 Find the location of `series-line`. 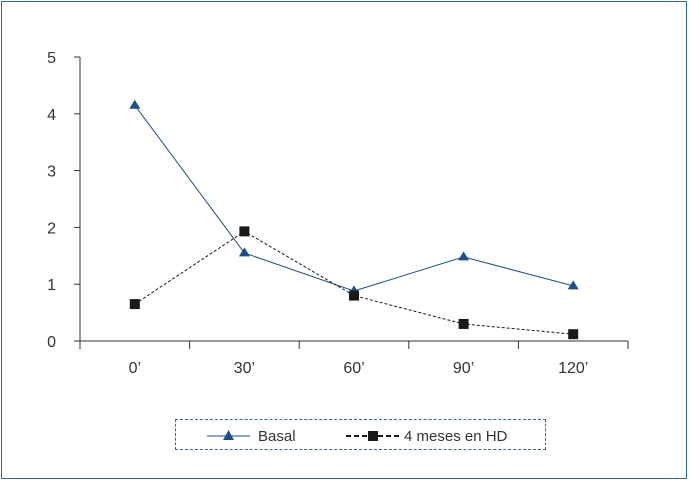

series-line is located at coordinates (354, 282).